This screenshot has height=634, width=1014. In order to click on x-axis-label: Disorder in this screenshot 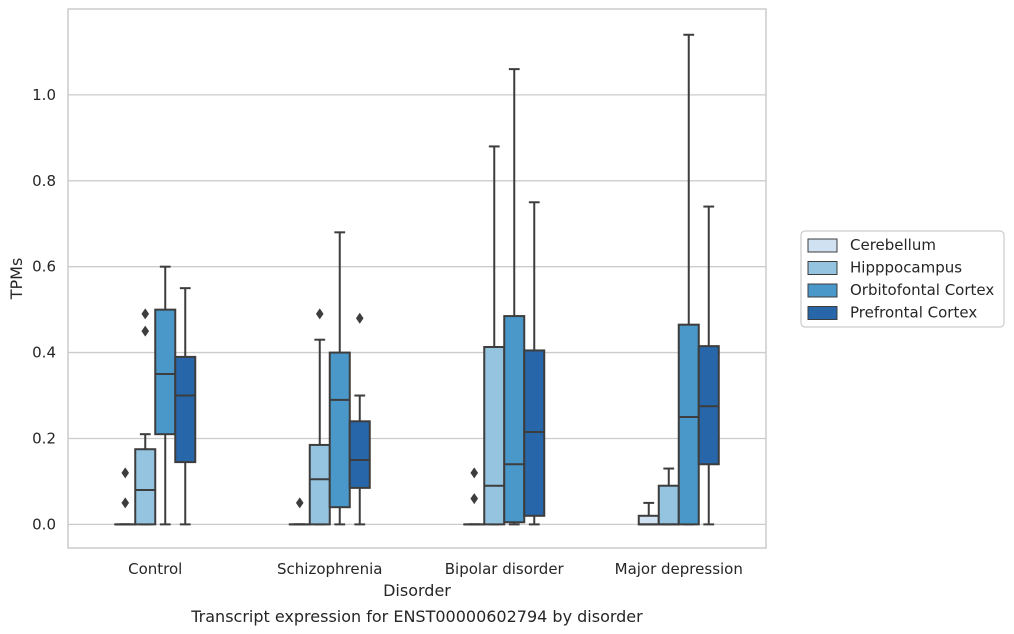, I will do `click(417, 590)`.